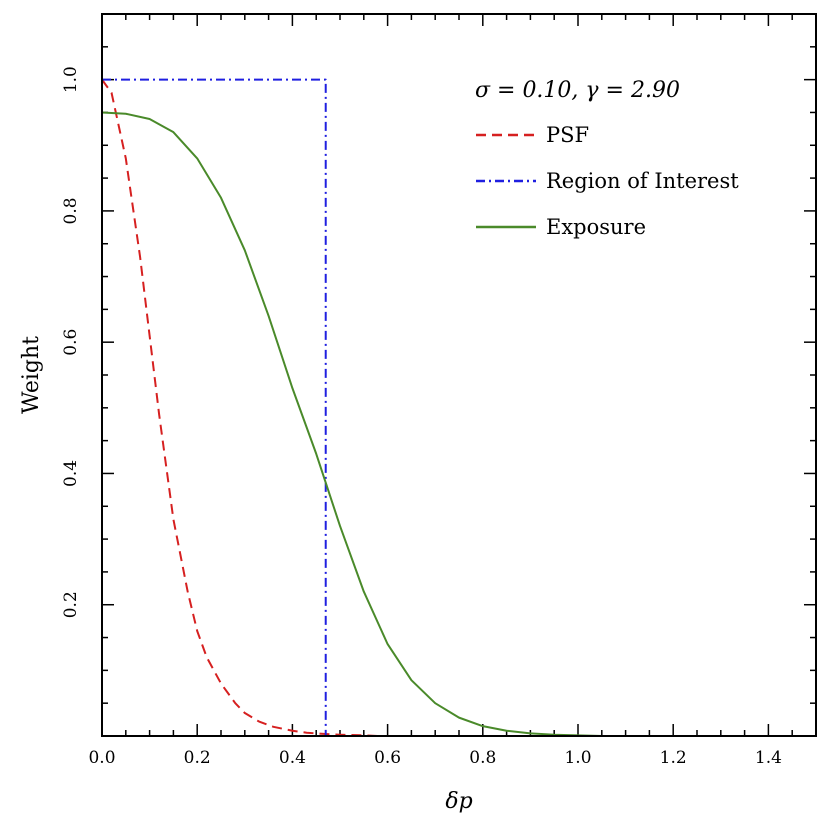  What do you see at coordinates (197, 758) in the screenshot?
I see `x-tick-label: 0.2` at bounding box center [197, 758].